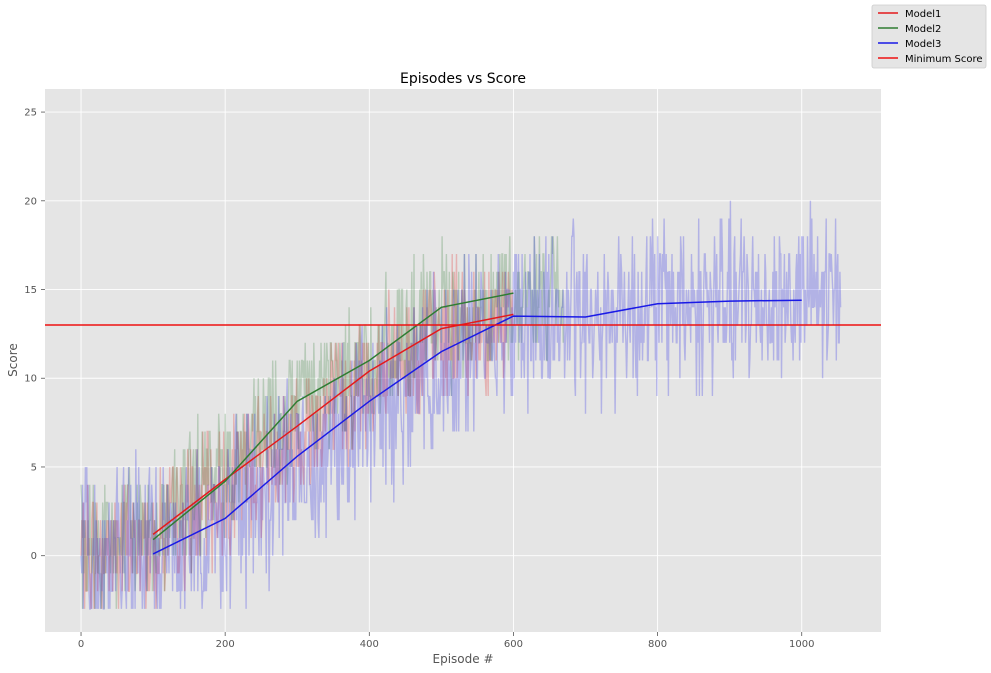 This screenshot has height=673, width=991. Describe the element at coordinates (81, 644) in the screenshot. I see `x-tick-label: 0` at that location.